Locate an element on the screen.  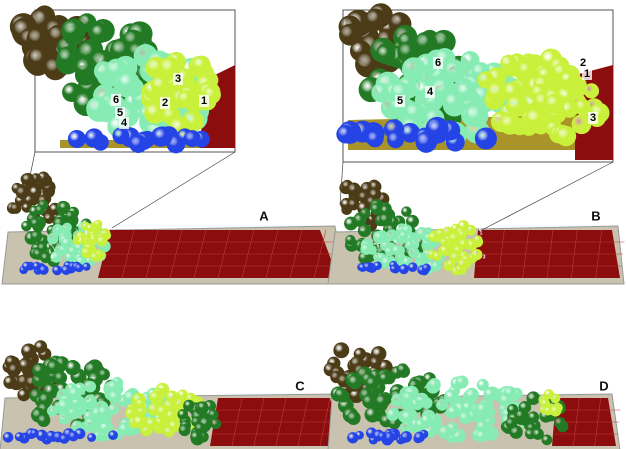
panel-label: D is located at coordinates (603, 385).